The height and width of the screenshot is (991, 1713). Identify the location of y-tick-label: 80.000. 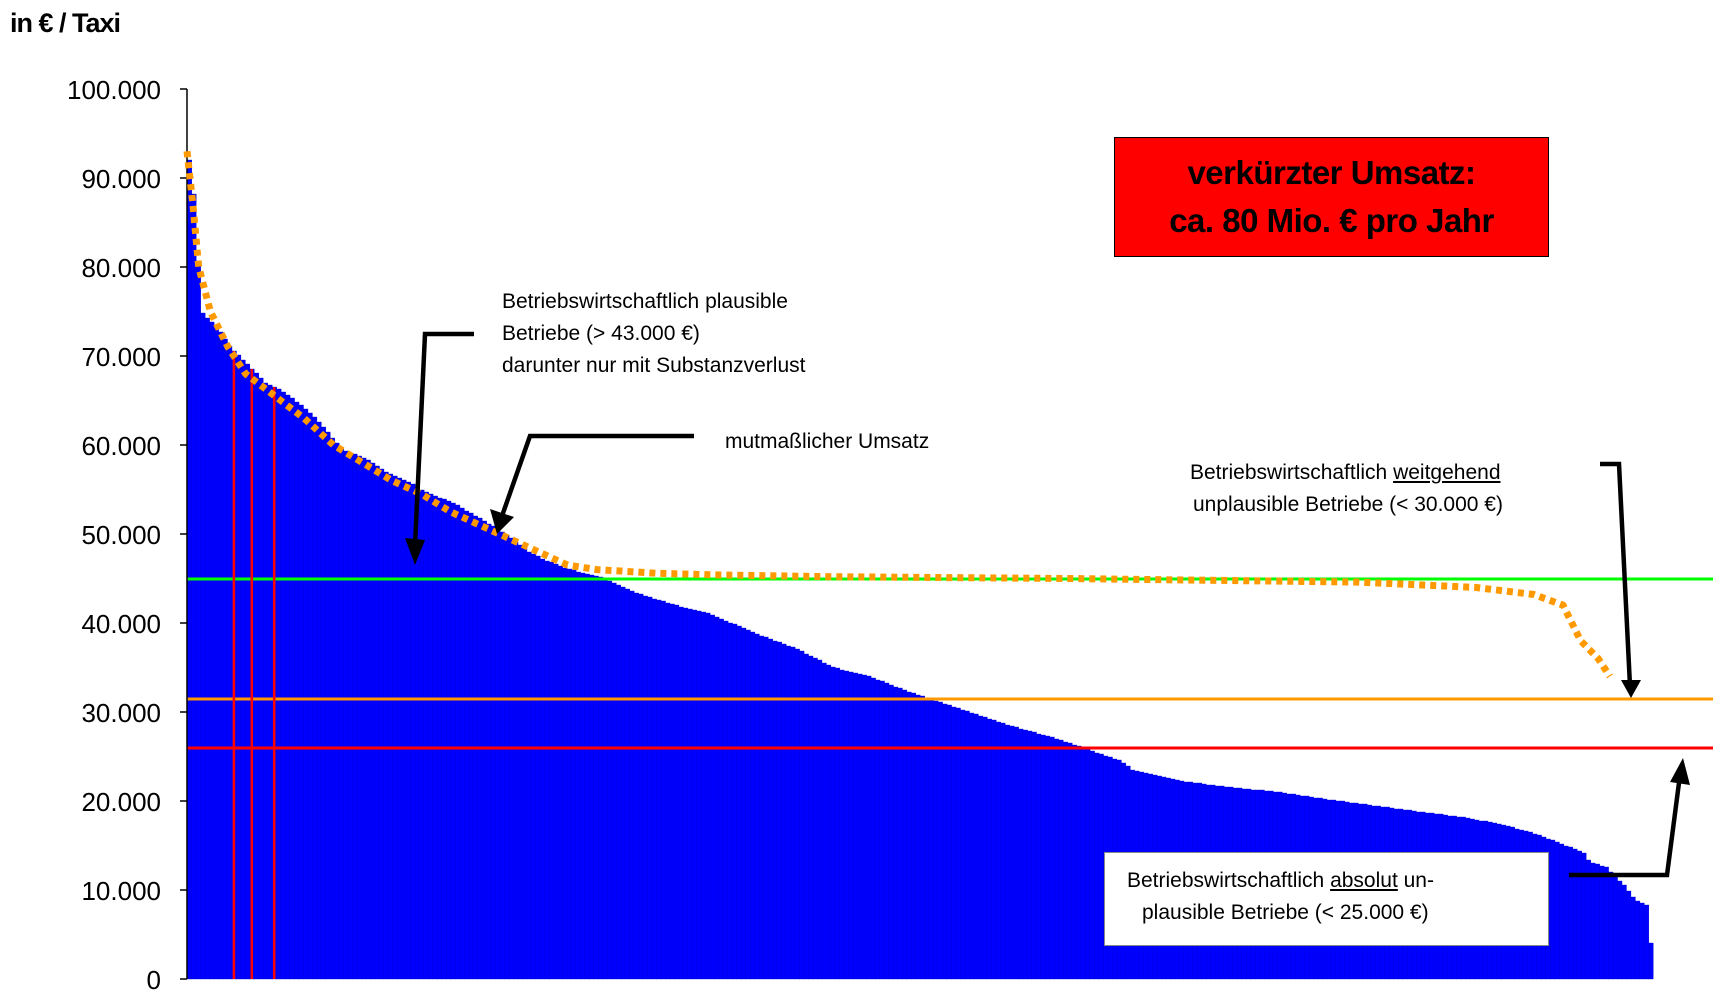
(121, 268).